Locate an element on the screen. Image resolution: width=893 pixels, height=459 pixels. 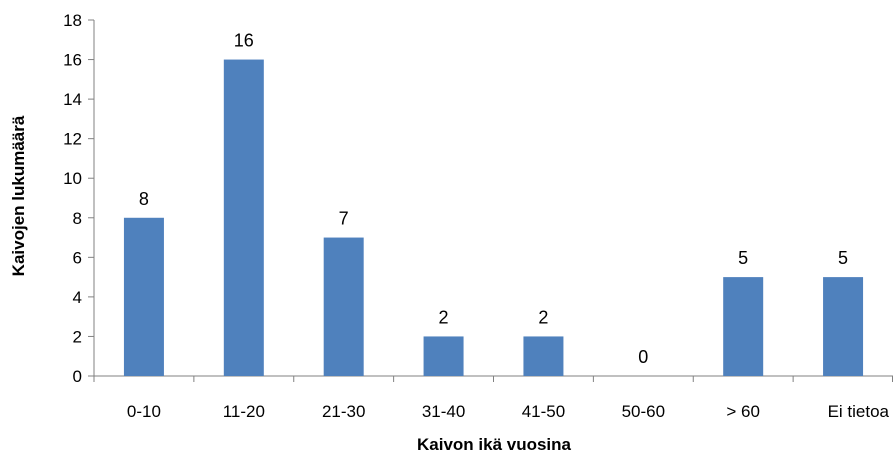
y-axis-title: Kaivojen lukumäärä is located at coordinates (18, 195).